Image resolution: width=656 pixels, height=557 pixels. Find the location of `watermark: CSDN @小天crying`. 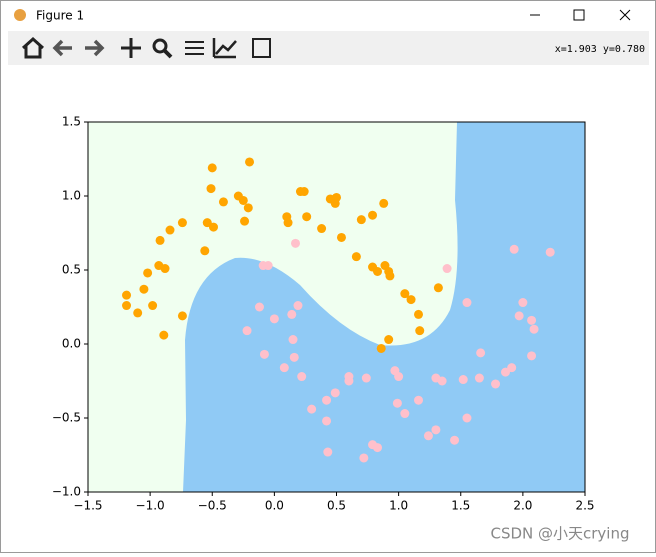

watermark: CSDN @小天crying is located at coordinates (559, 534).